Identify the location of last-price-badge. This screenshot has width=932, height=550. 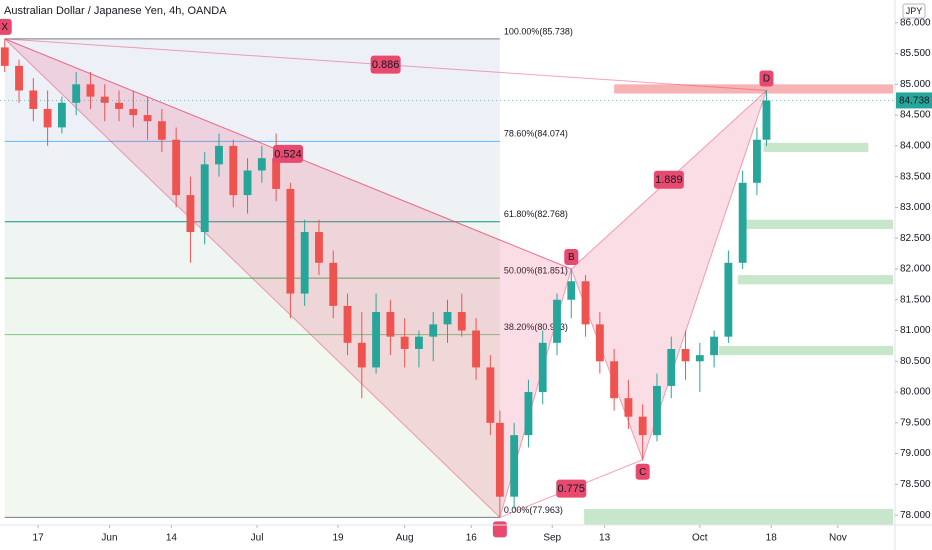
(914, 100).